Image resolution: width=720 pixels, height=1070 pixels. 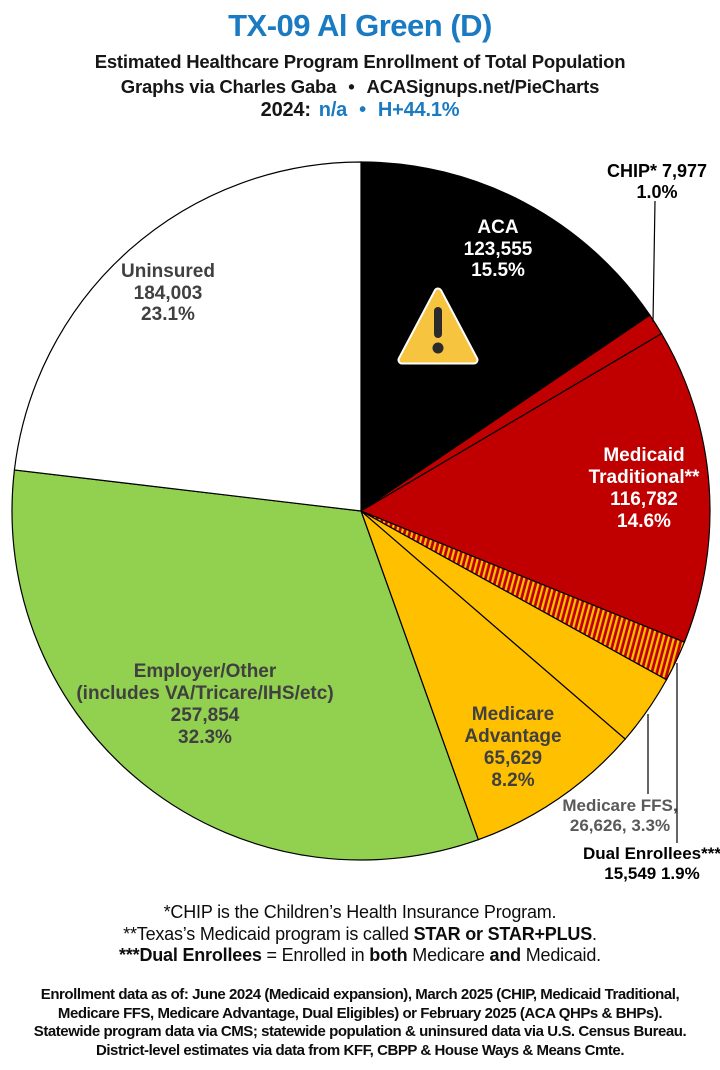 What do you see at coordinates (228, 86) in the screenshot?
I see `credit-author: Graphs via Charles Gaba` at bounding box center [228, 86].